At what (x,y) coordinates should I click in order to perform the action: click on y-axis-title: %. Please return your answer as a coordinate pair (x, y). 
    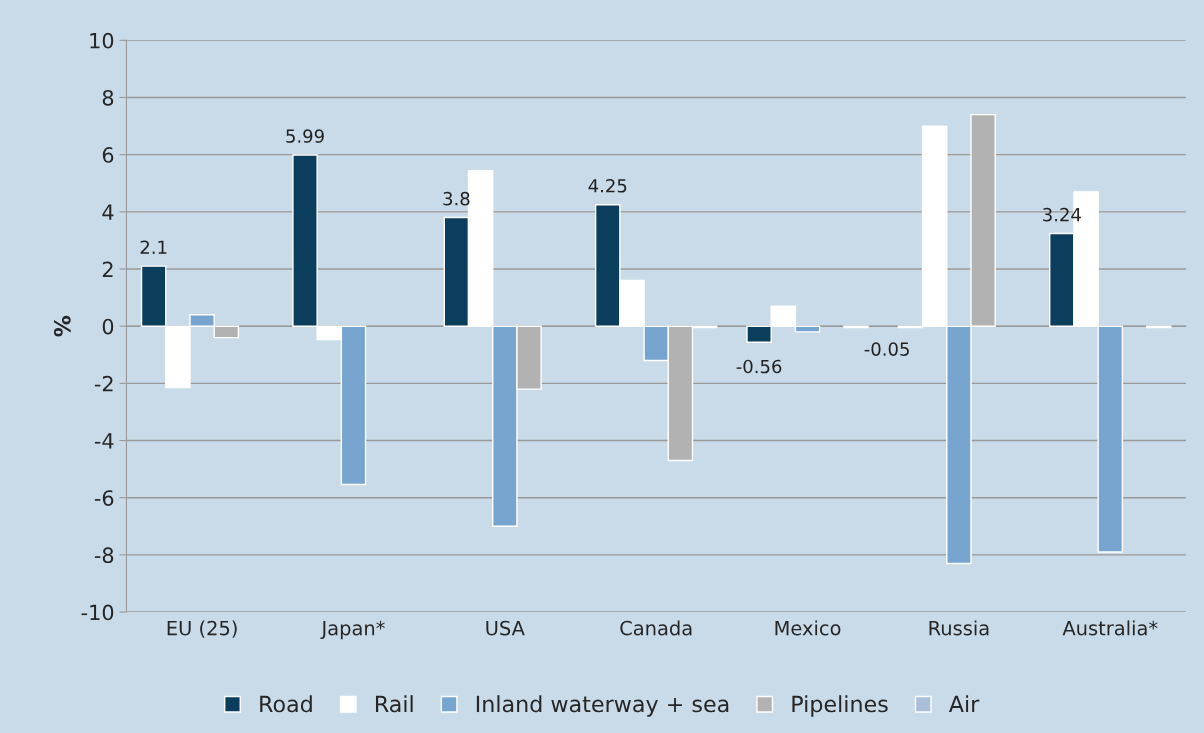
    Looking at the image, I should click on (62, 326).